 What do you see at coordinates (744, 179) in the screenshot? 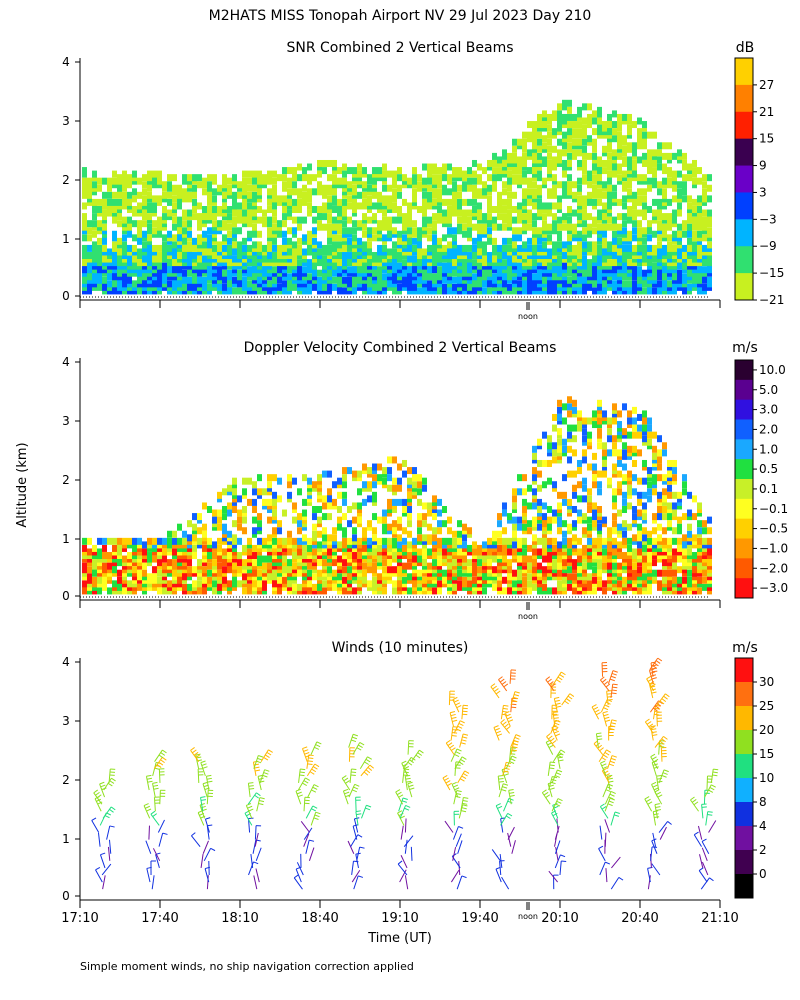
I see `colorbar-frame` at bounding box center [744, 179].